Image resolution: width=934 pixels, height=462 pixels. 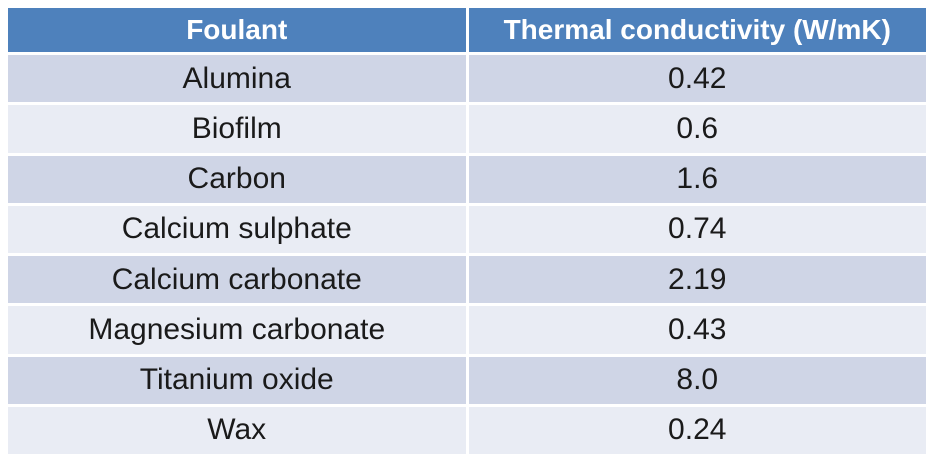 What do you see at coordinates (237, 229) in the screenshot?
I see `foulant-cell: Calcium sulphate` at bounding box center [237, 229].